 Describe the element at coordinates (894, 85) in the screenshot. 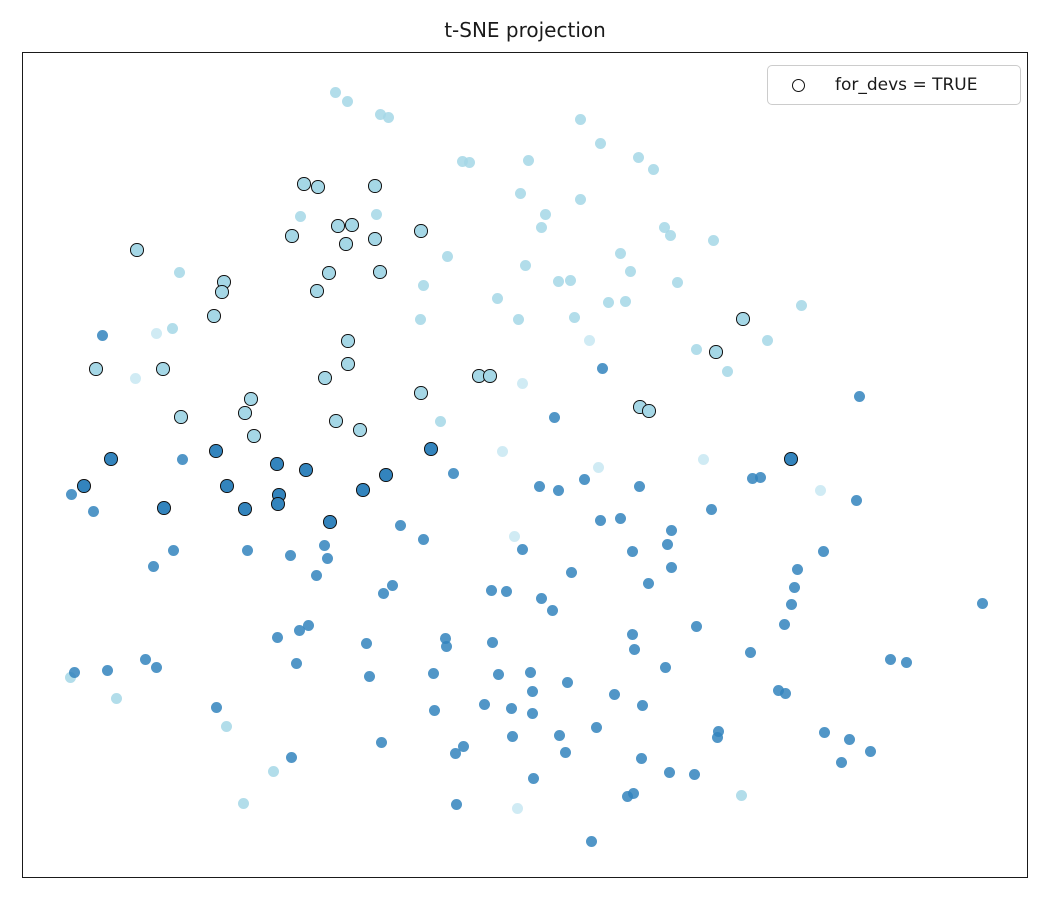

I see `legend: for_devs = TRUE` at that location.